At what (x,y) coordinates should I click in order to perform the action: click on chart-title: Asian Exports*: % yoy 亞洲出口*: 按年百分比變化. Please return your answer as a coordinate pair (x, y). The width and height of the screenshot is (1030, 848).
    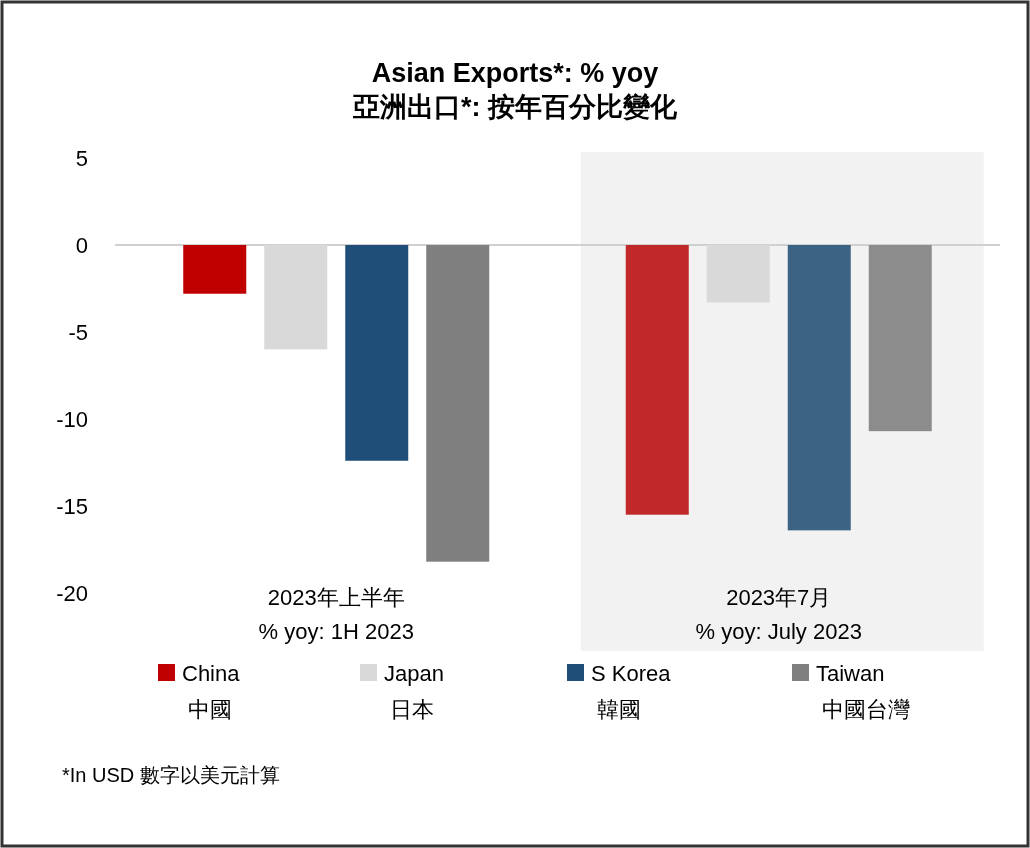
    Looking at the image, I should click on (515, 90).